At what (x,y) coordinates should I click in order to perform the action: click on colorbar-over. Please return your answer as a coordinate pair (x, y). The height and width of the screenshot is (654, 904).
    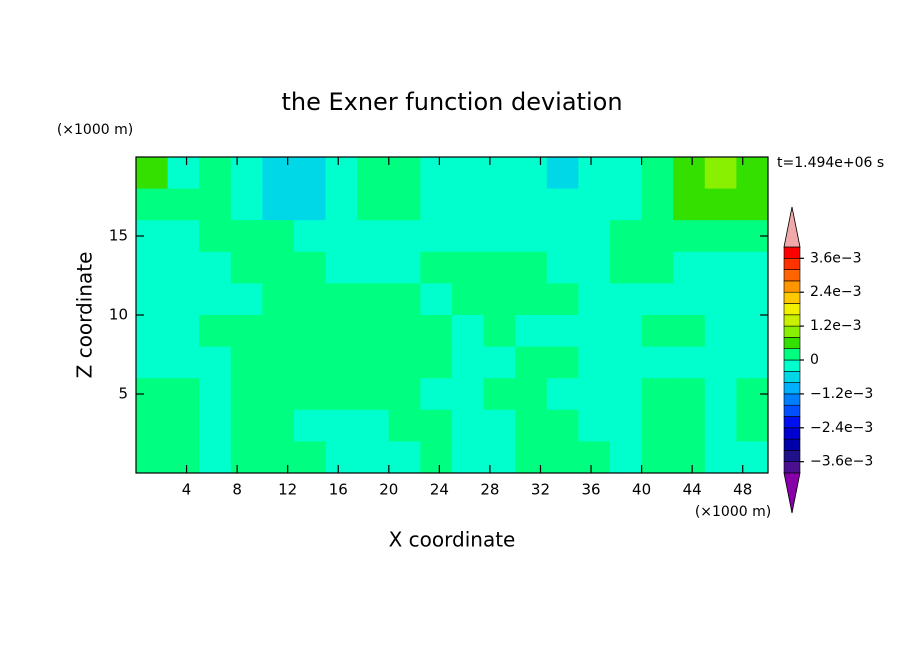
    Looking at the image, I should click on (792, 227).